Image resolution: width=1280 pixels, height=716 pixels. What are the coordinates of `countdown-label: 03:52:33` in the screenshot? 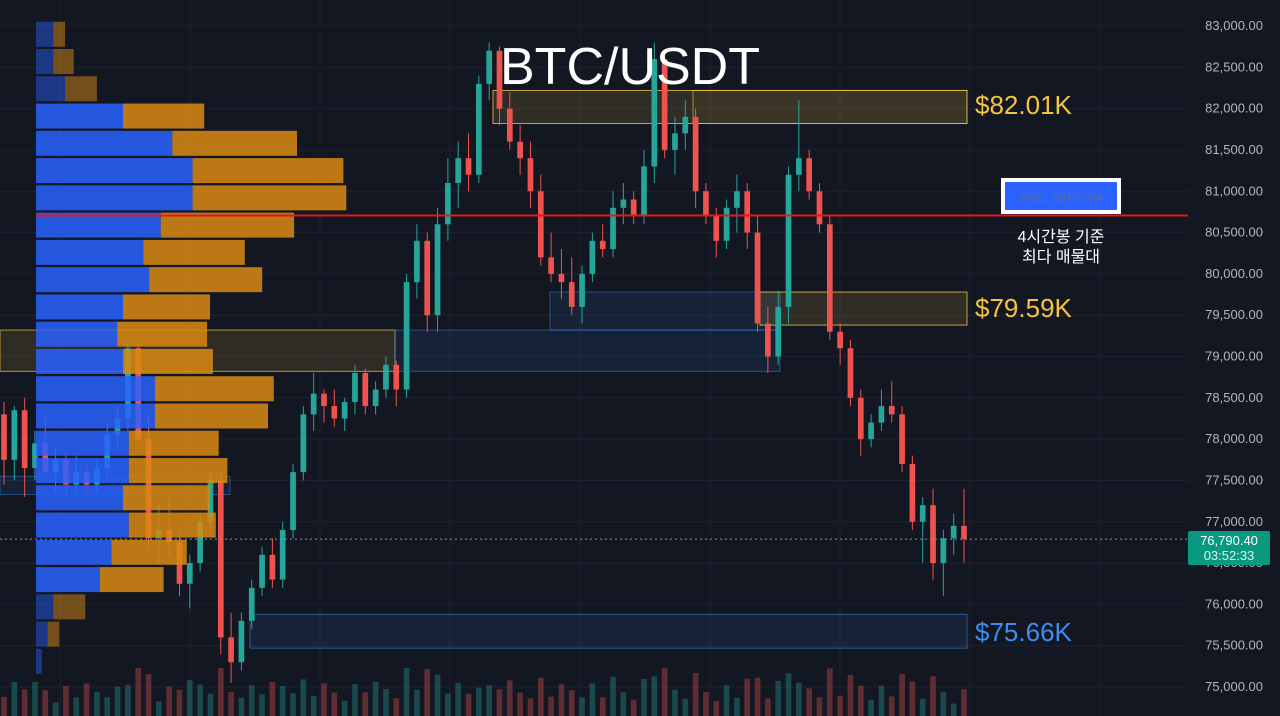 It's located at (1229, 555).